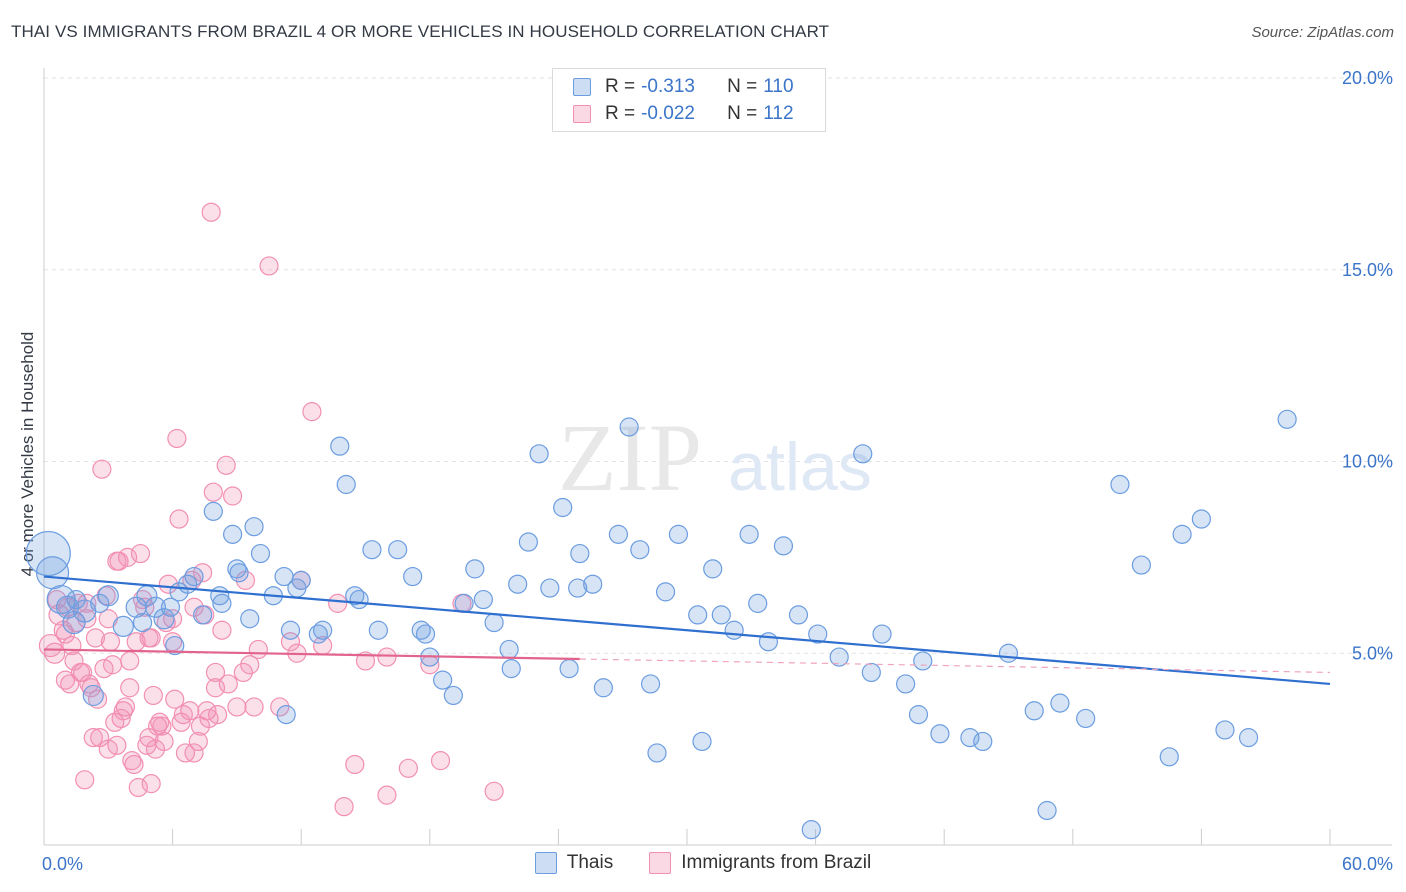 The width and height of the screenshot is (1406, 892). Describe the element at coordinates (687, 630) in the screenshot. I see `trend-line-thais` at that location.